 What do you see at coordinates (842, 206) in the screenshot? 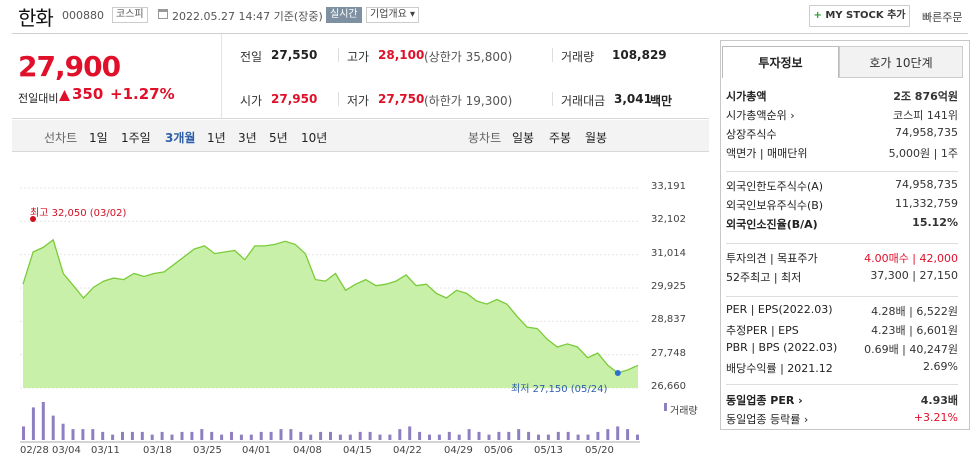
I see `info-row: 외국인보유주식수(B) 11,332,759` at bounding box center [842, 206].